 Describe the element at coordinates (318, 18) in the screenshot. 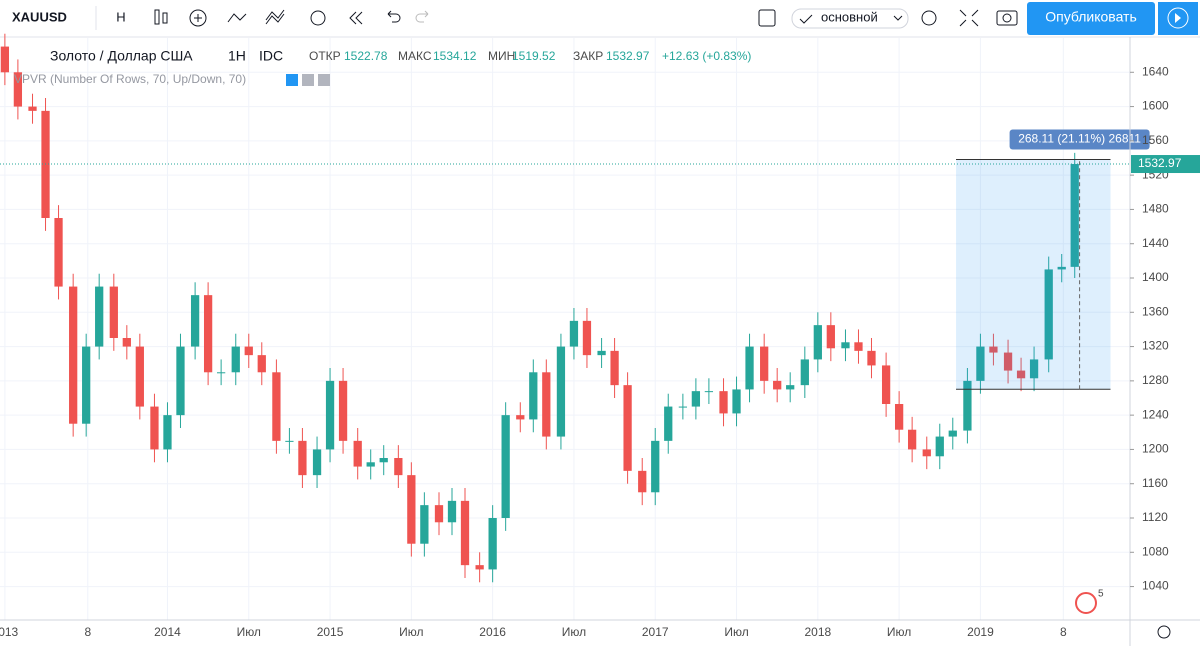

I see `alert-icon` at that location.